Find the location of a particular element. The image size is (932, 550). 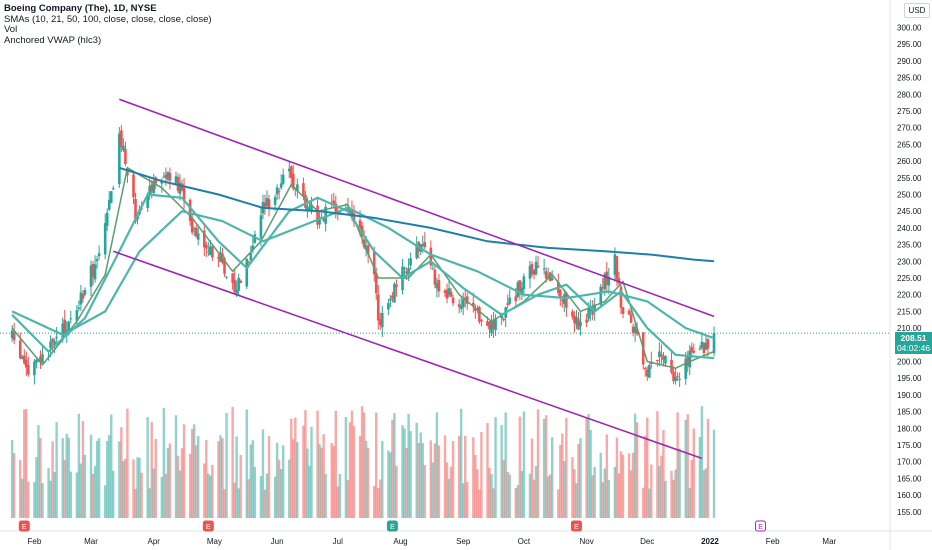

volume-legend: Vol is located at coordinates (11, 29).